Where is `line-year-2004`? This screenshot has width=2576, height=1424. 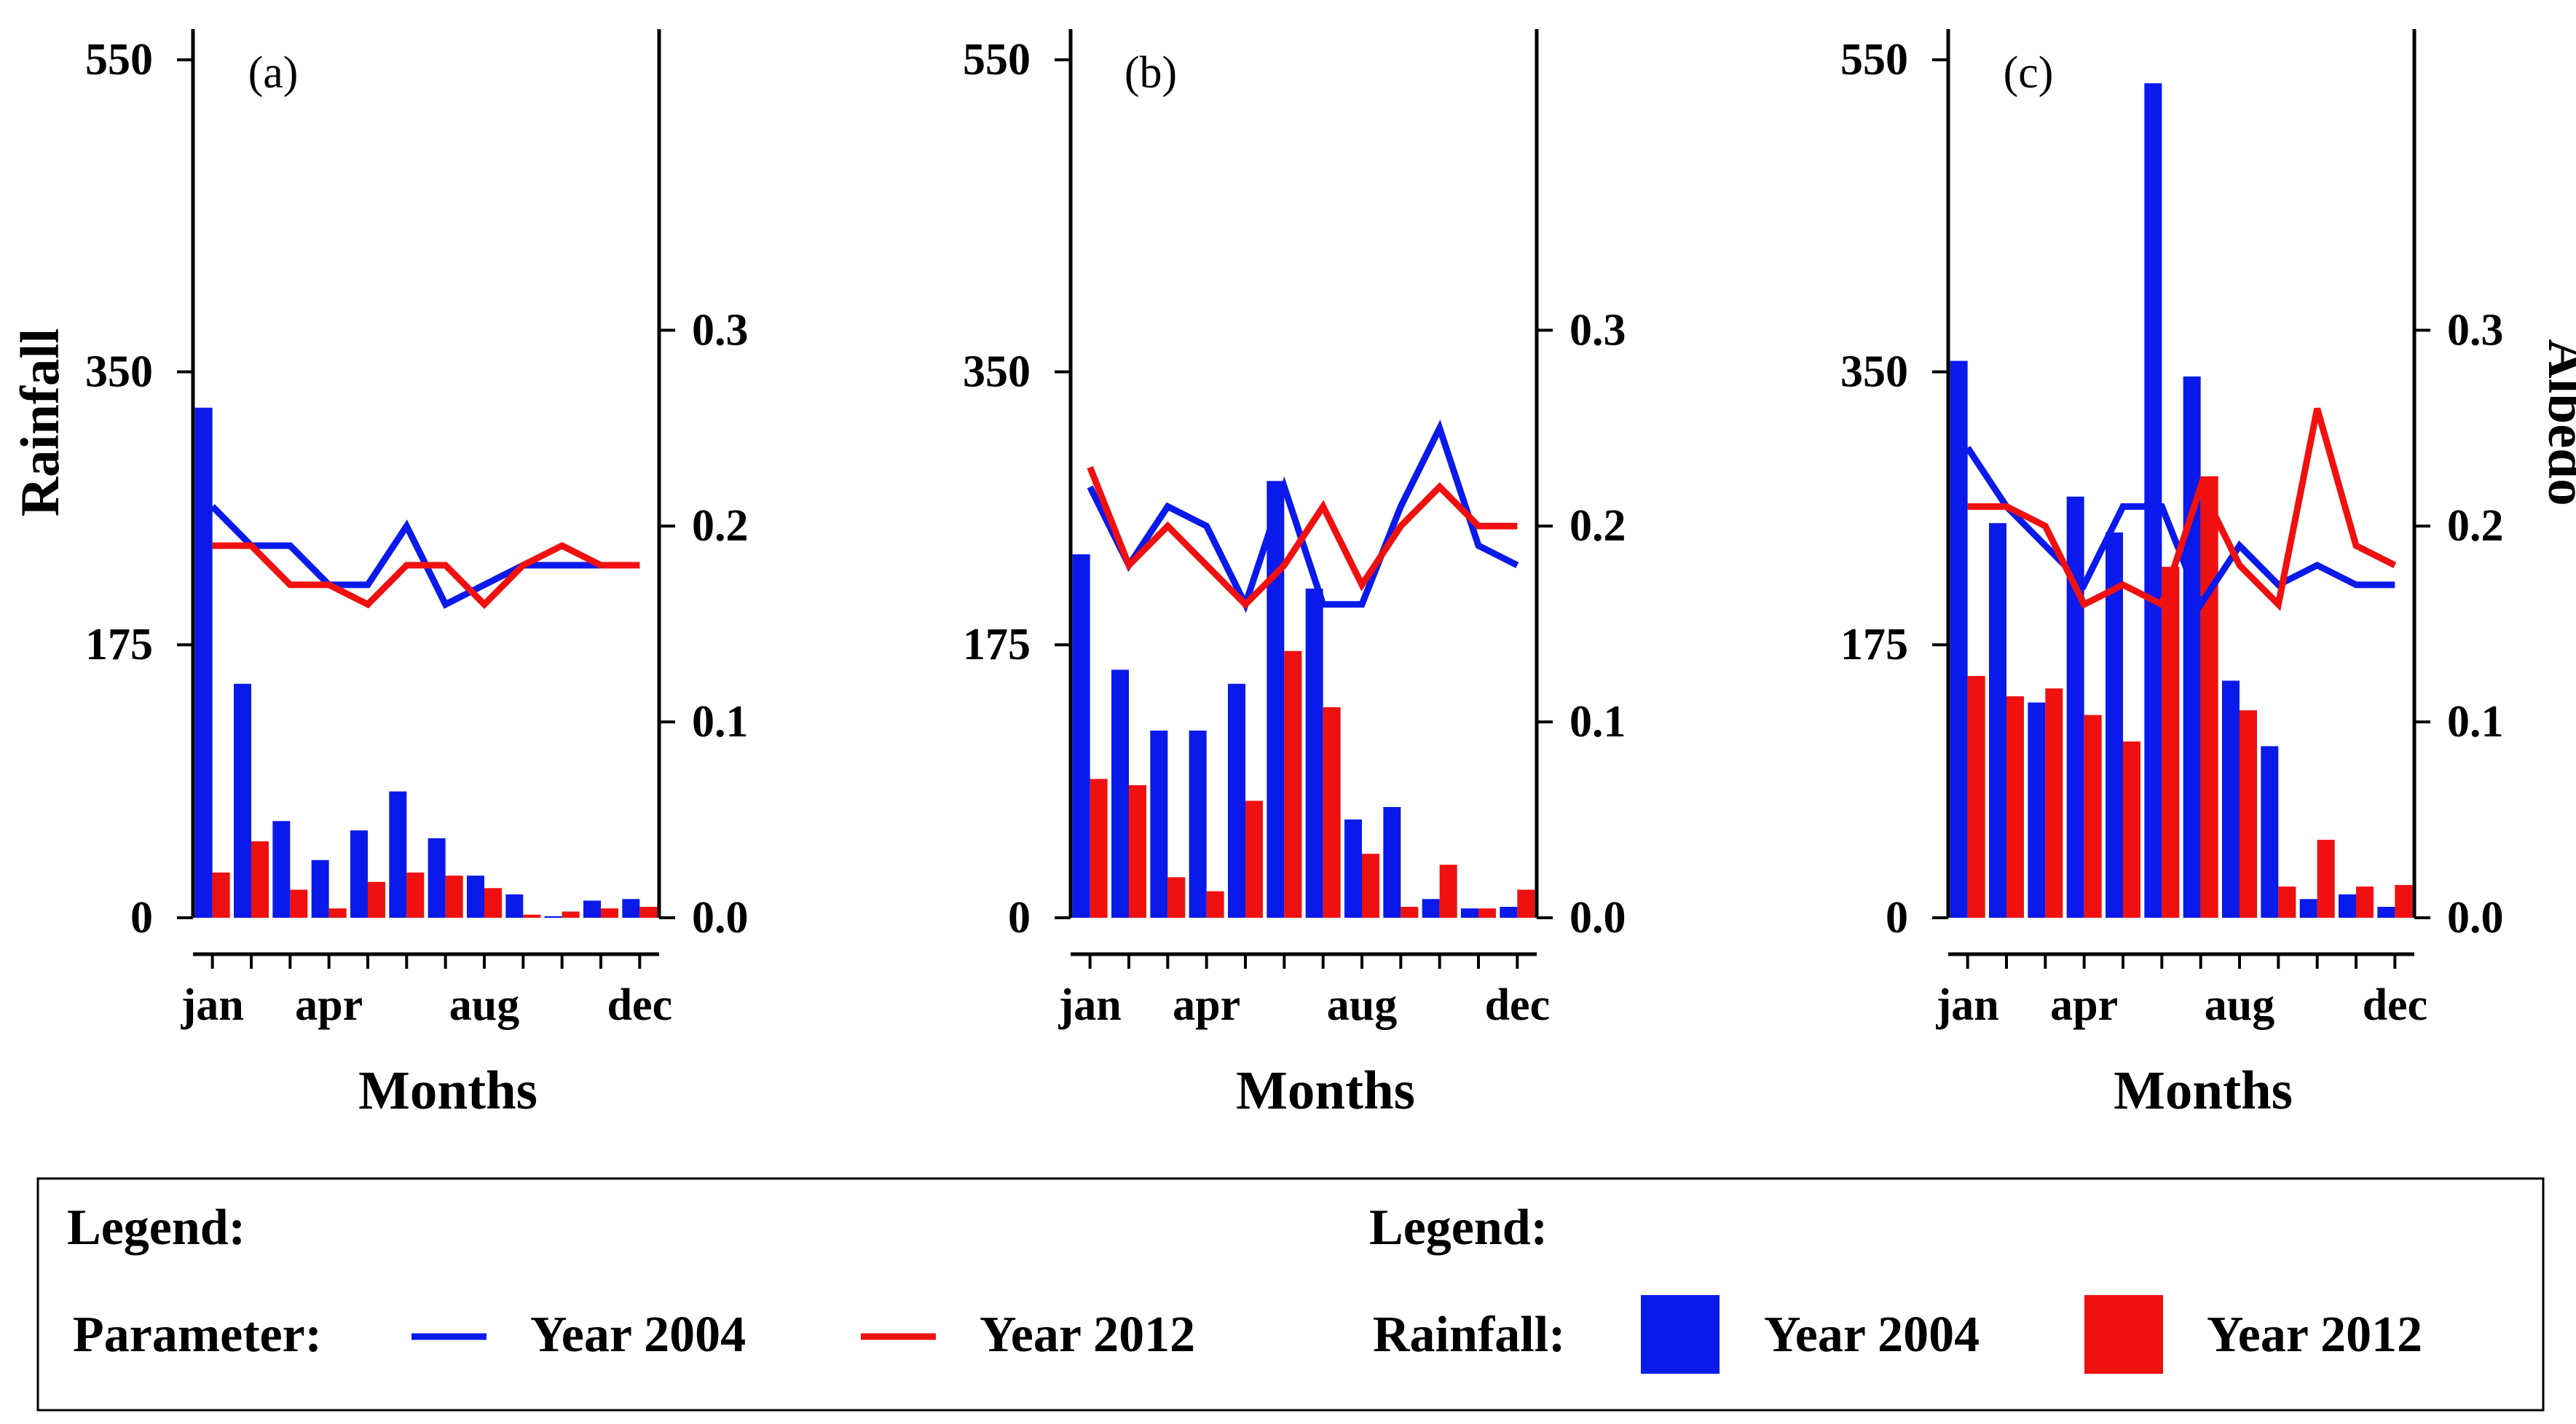 line-year-2004 is located at coordinates (1303, 516).